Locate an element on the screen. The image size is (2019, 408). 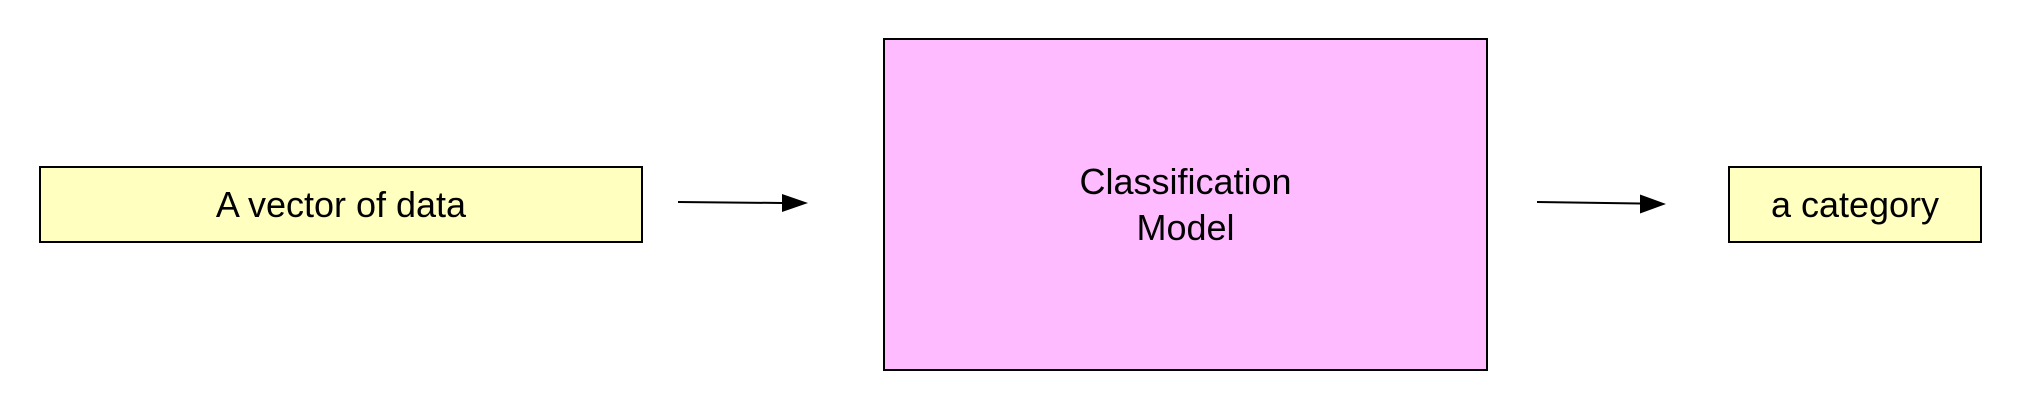
output-category-box: a category is located at coordinates (1855, 204).